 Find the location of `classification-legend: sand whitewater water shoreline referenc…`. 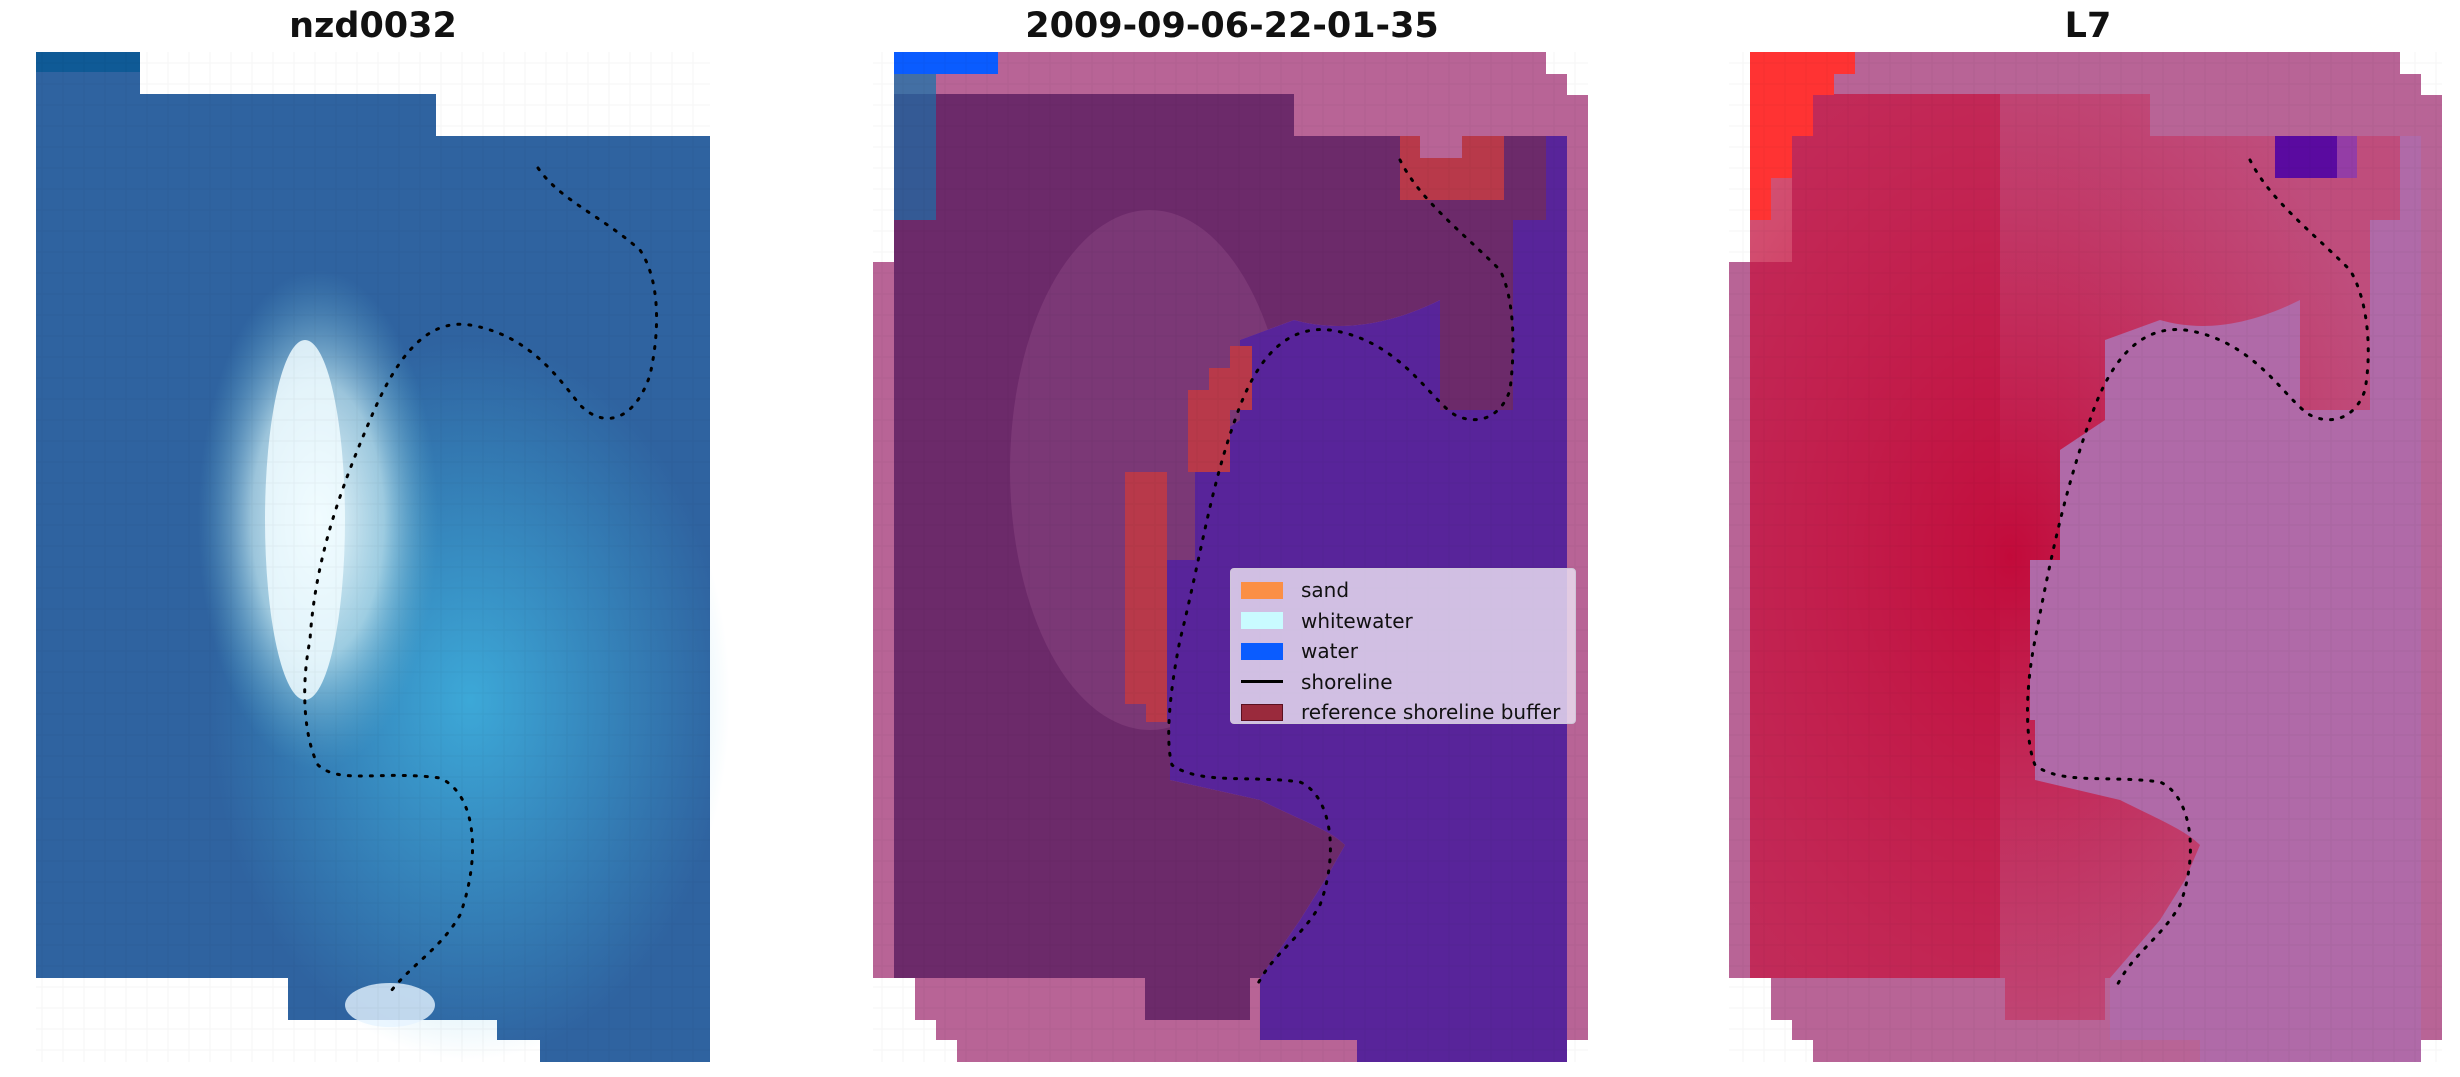

classification-legend: sand whitewater water shoreline referenc… is located at coordinates (1403, 646).